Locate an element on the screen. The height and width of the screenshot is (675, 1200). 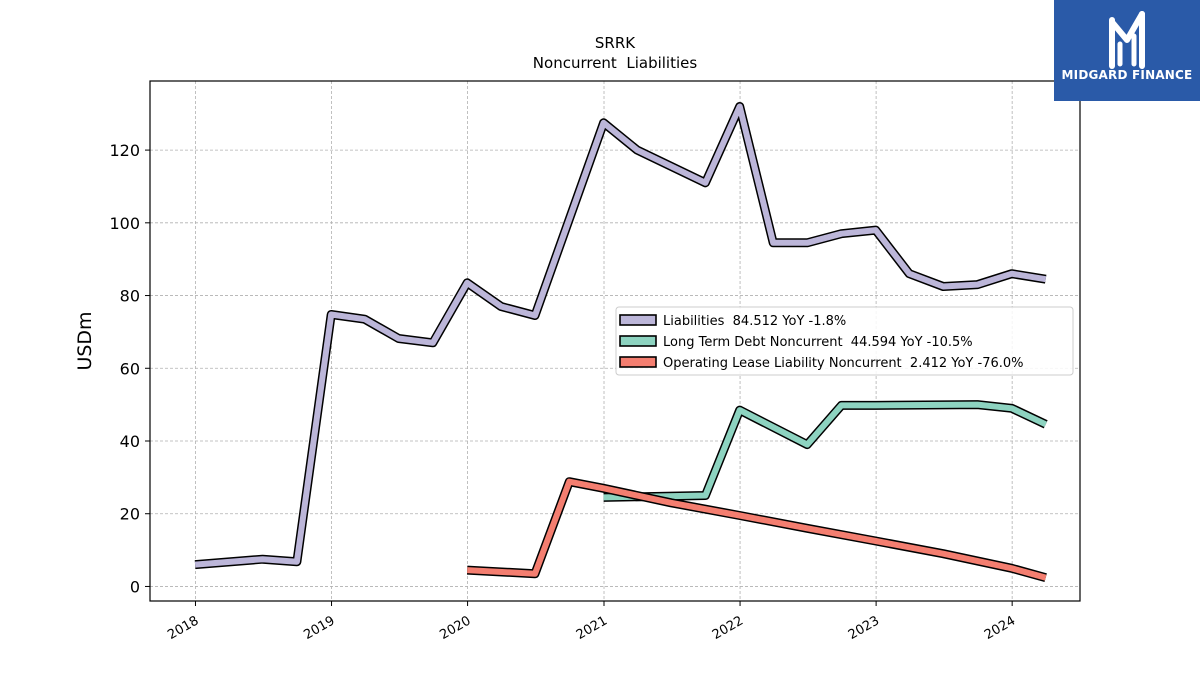
y-axis: 0 20 40 60 80 100 120 is located at coordinates (129, 368).